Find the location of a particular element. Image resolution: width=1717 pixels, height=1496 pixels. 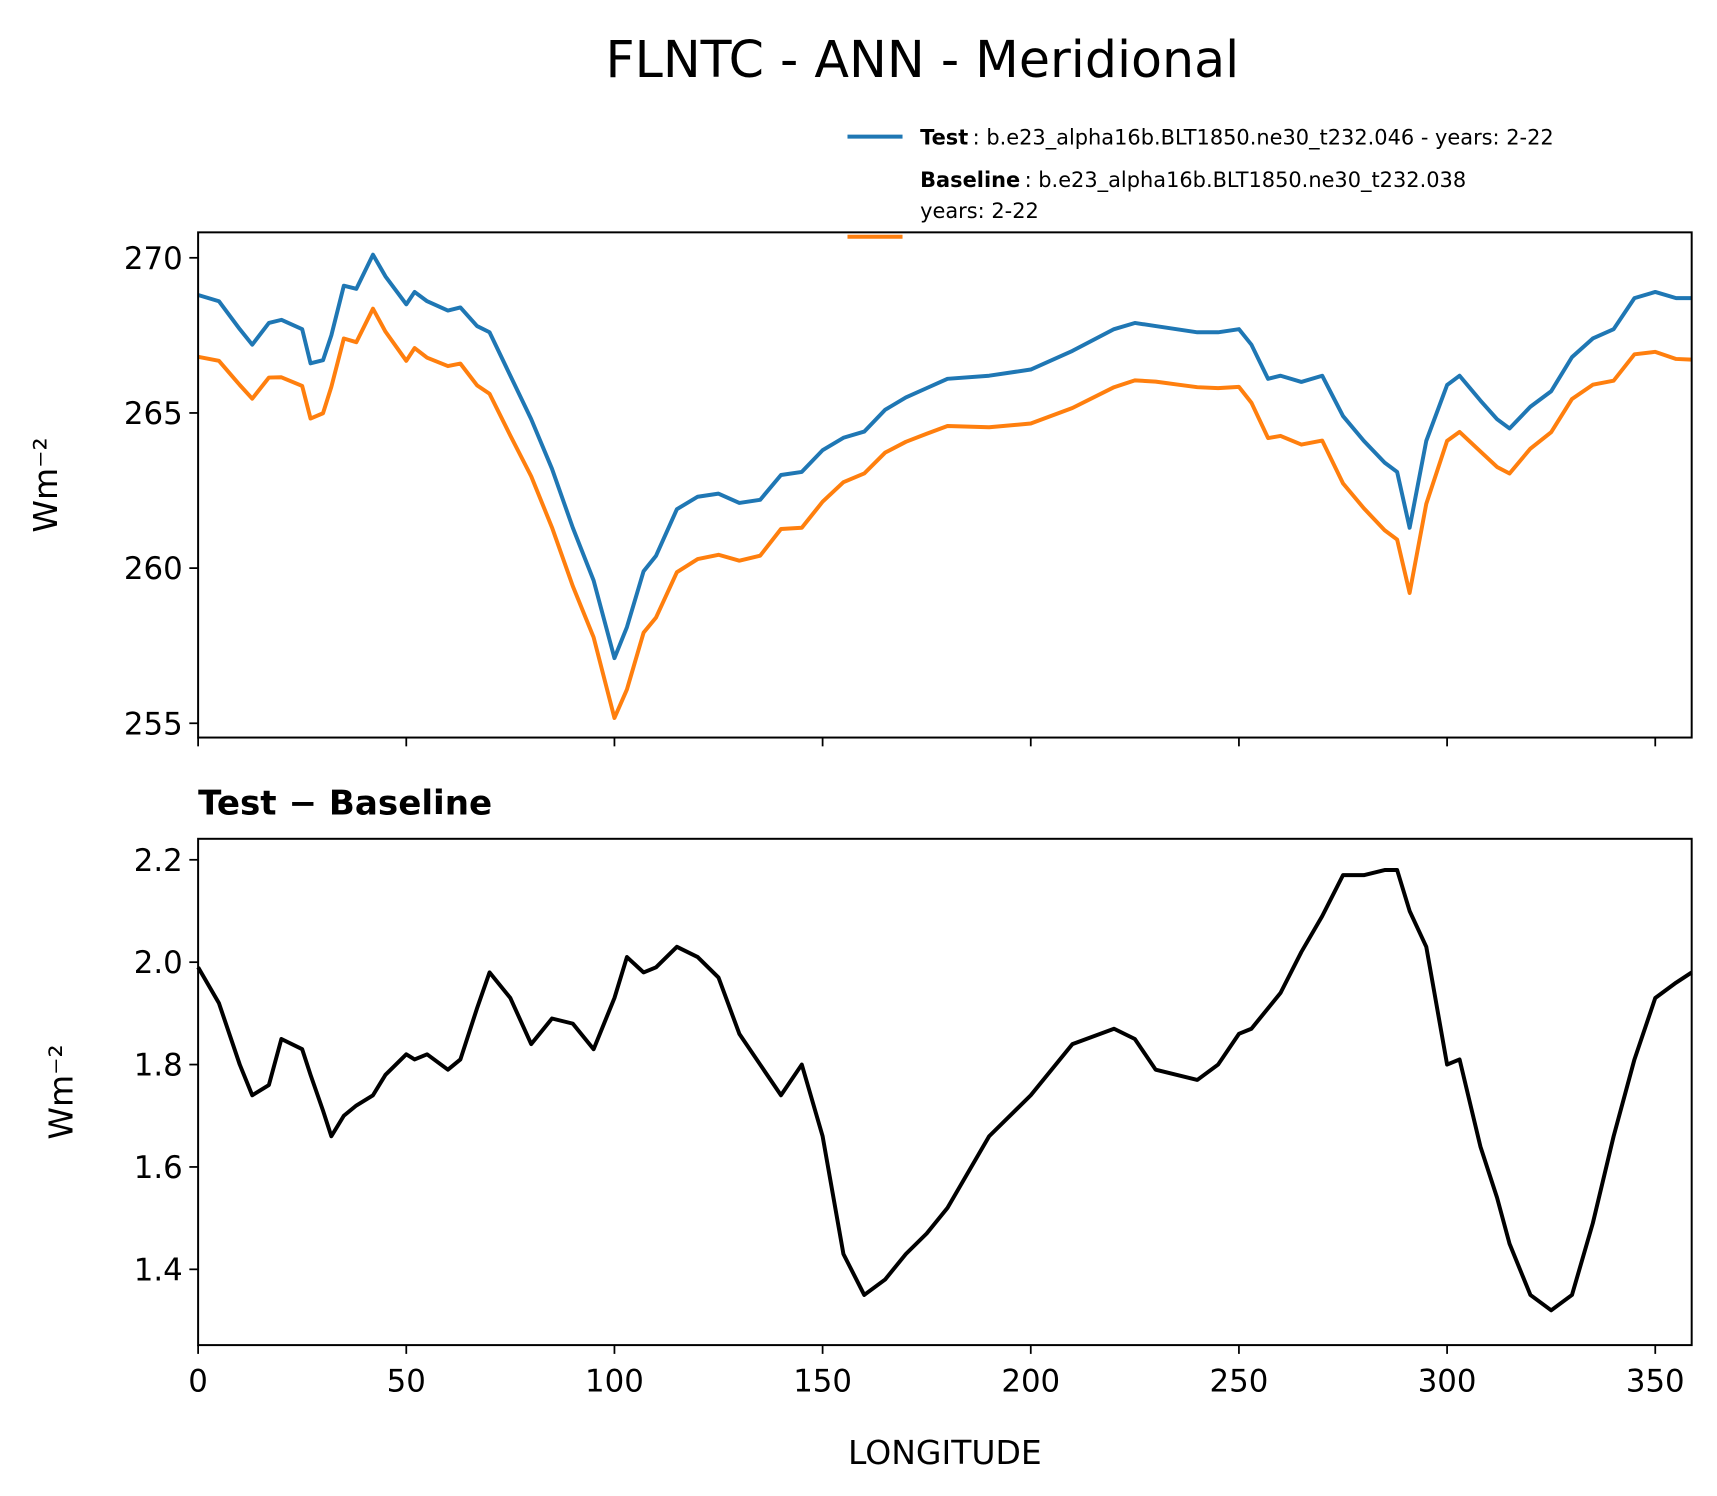

y-tick-label: 2.2 is located at coordinates (158, 861).